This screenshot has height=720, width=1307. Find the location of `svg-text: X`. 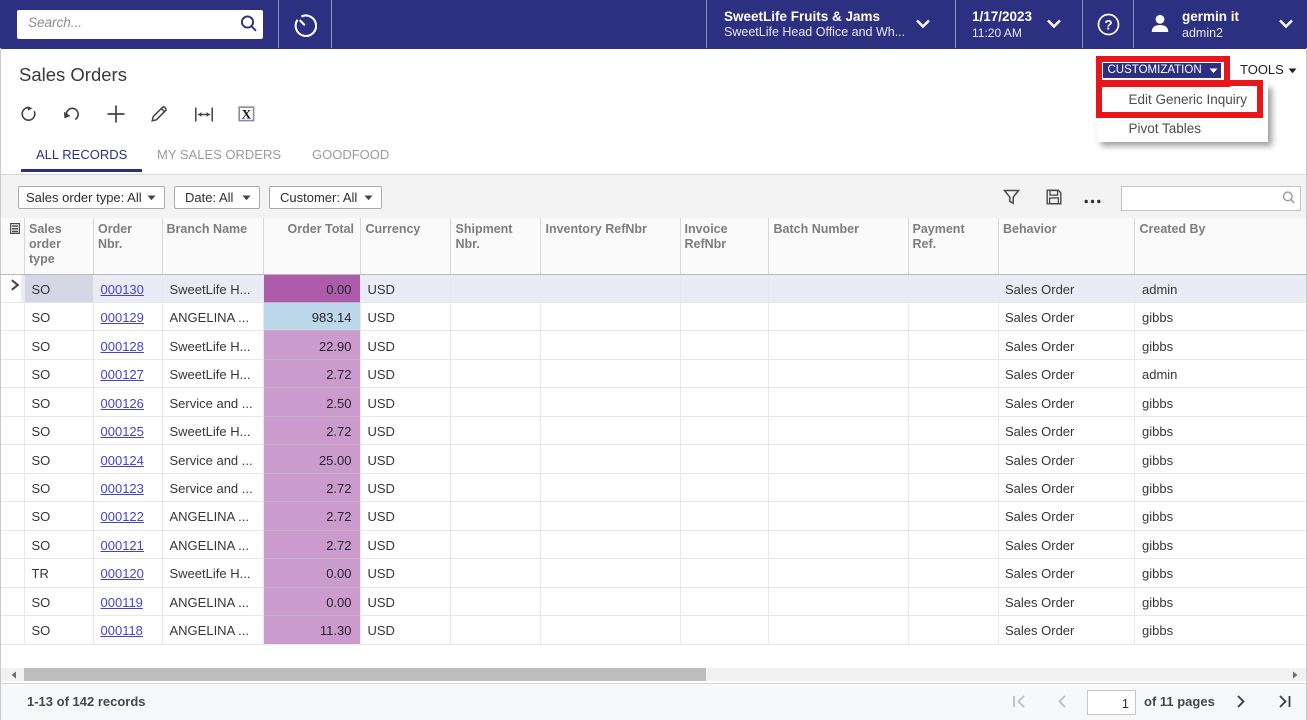

svg-text: X is located at coordinates (247, 114).